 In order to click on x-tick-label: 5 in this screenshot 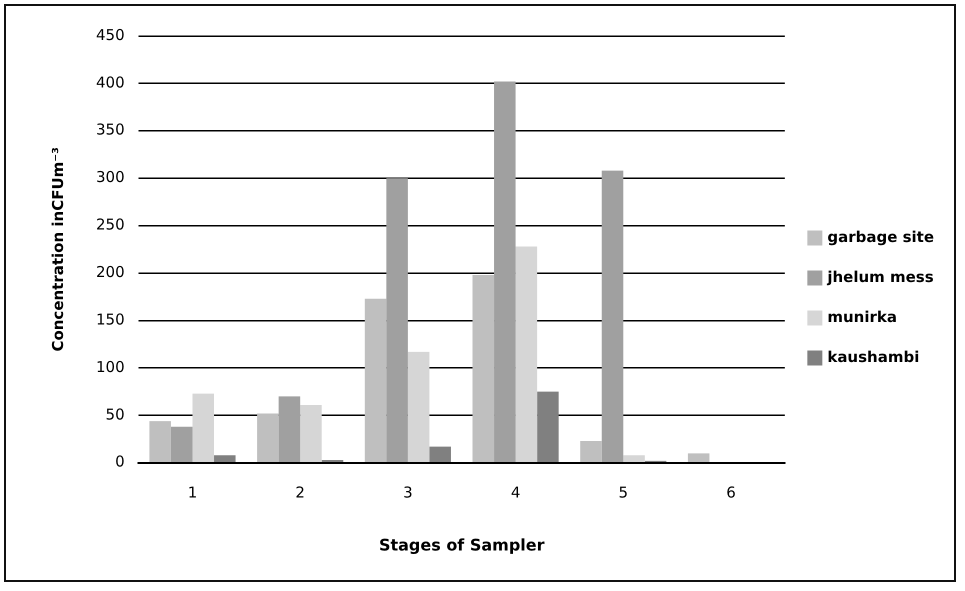, I will do `click(623, 493)`.